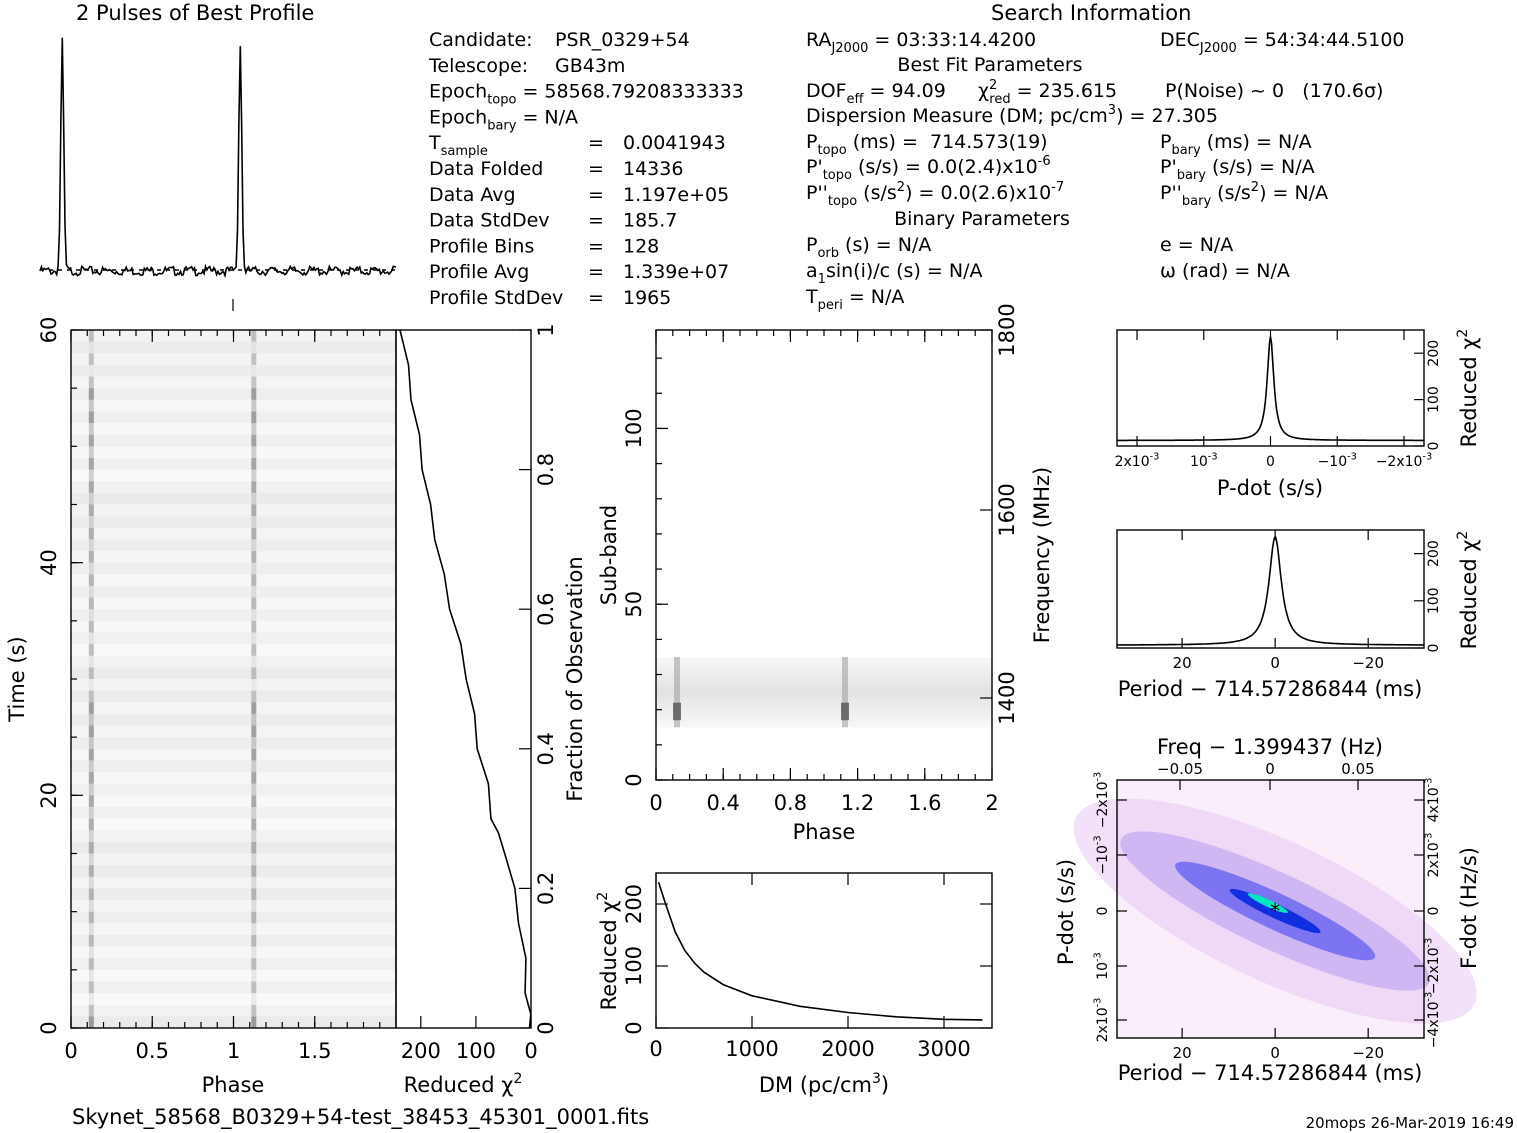 This screenshot has height=1133, width=1517. Describe the element at coordinates (824, 832) in the screenshot. I see `subband-phase-xlabel: Phase` at that location.